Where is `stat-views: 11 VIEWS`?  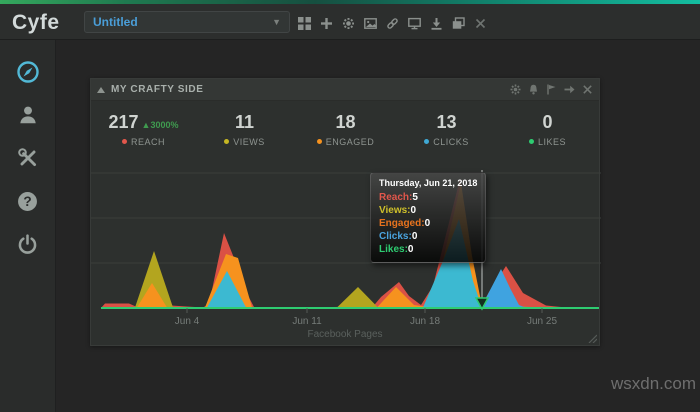
stat-views: 11 VIEWS is located at coordinates (244, 134).